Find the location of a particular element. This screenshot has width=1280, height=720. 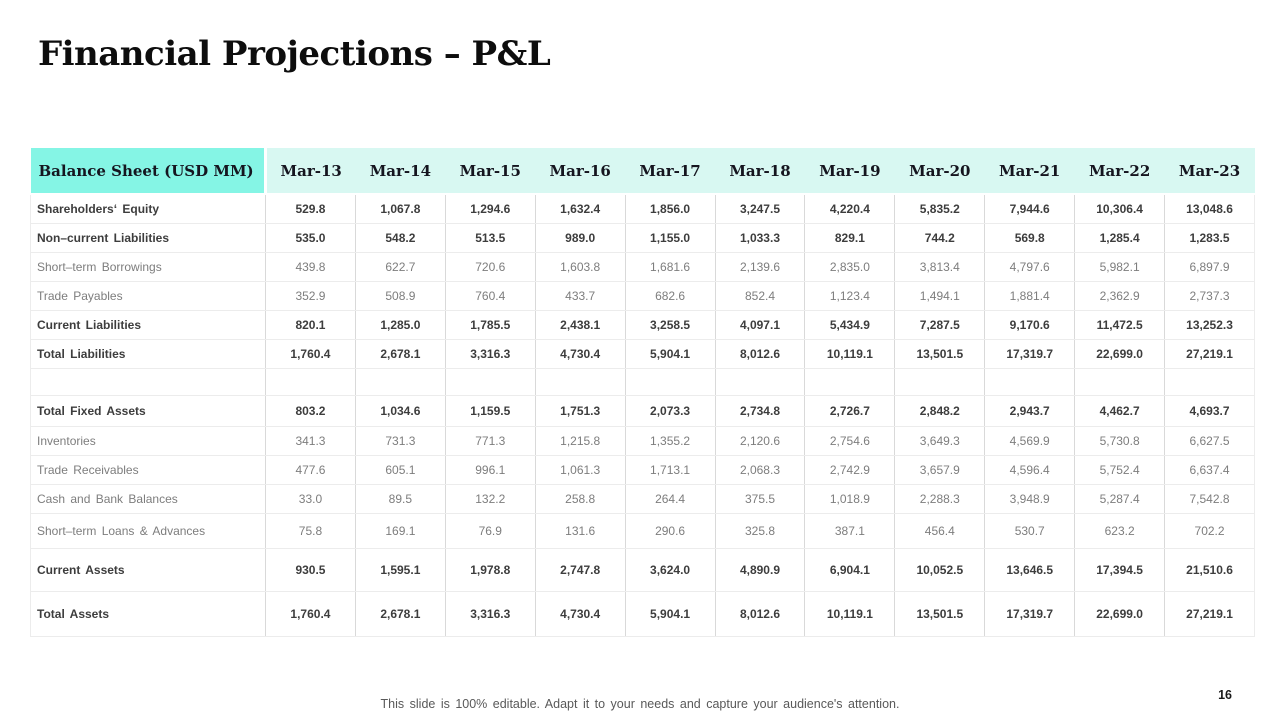

value-cell: 2,835.0 is located at coordinates (850, 267).